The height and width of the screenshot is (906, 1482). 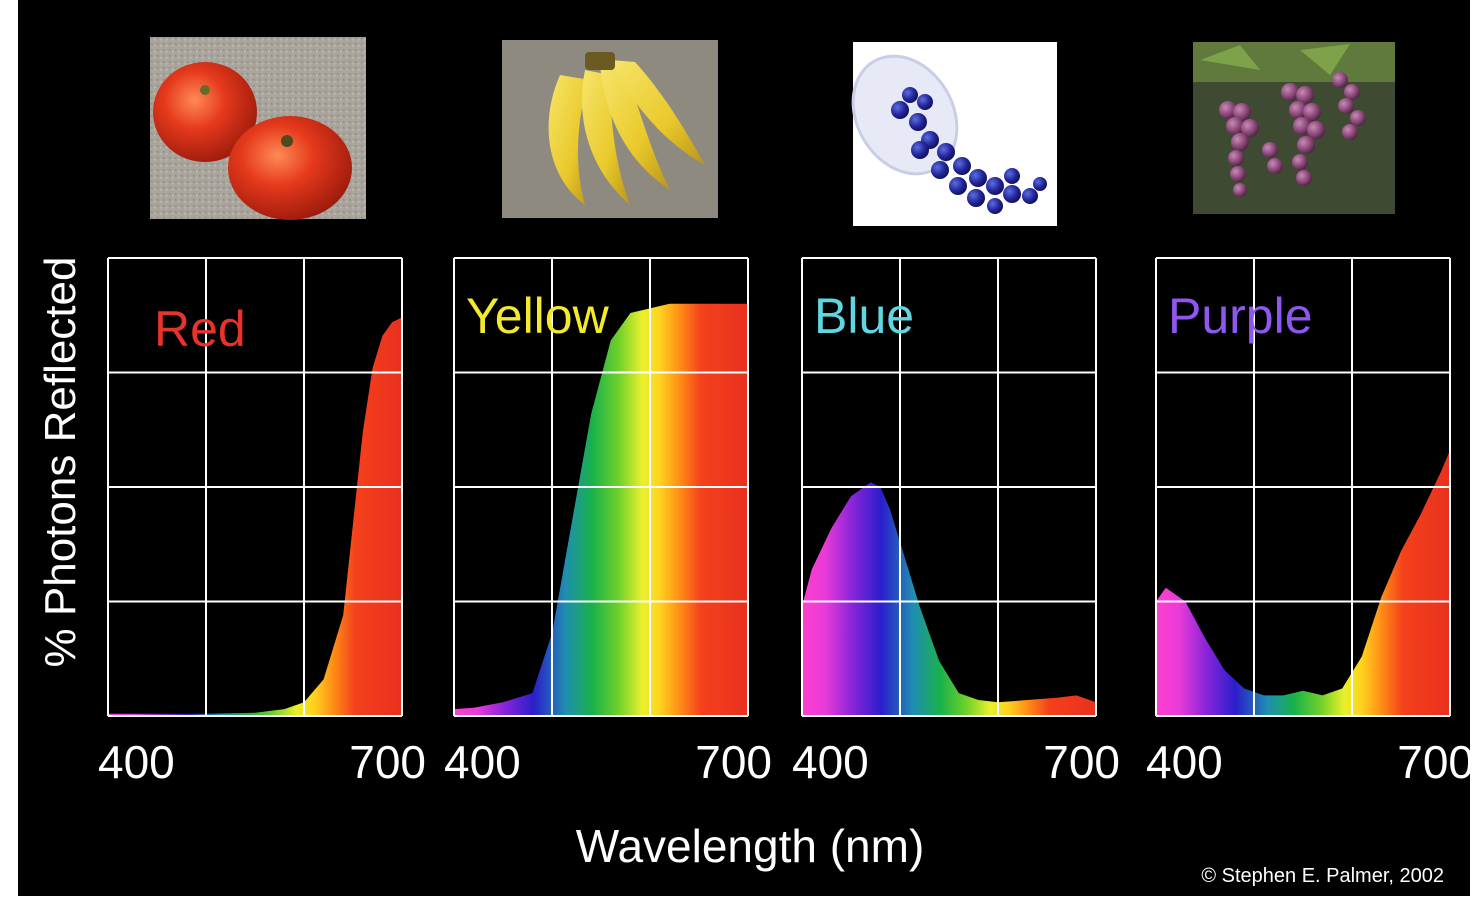 I want to click on blueberry-photo, so click(x=954, y=134).